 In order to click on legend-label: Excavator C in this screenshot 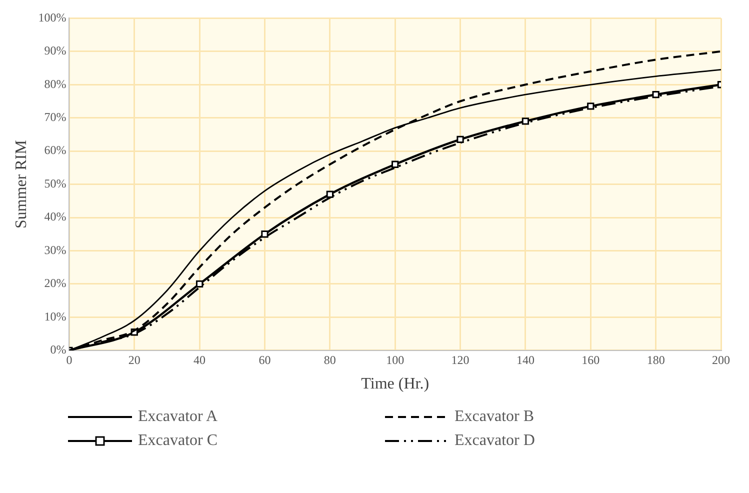, I will do `click(178, 441)`.